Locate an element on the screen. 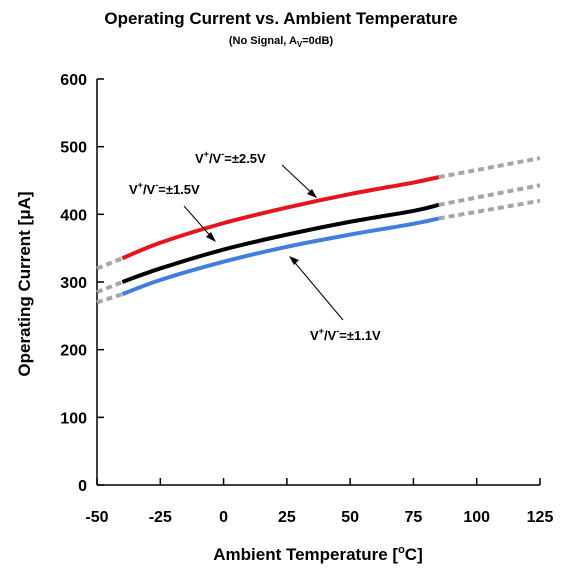  y-tick-label: 400 is located at coordinates (73, 215).